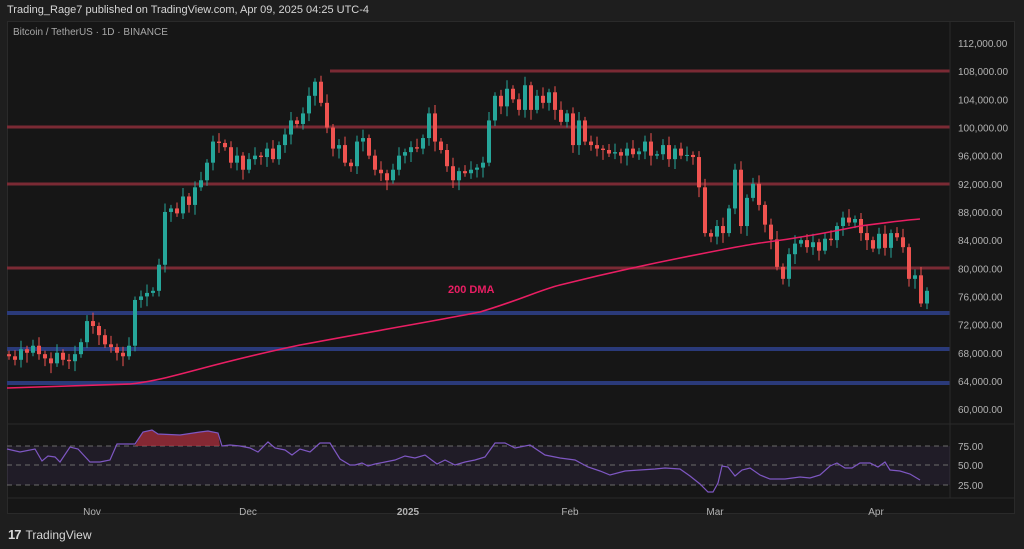  What do you see at coordinates (177, 438) in the screenshot?
I see `rsi-overbought-fill` at bounding box center [177, 438].